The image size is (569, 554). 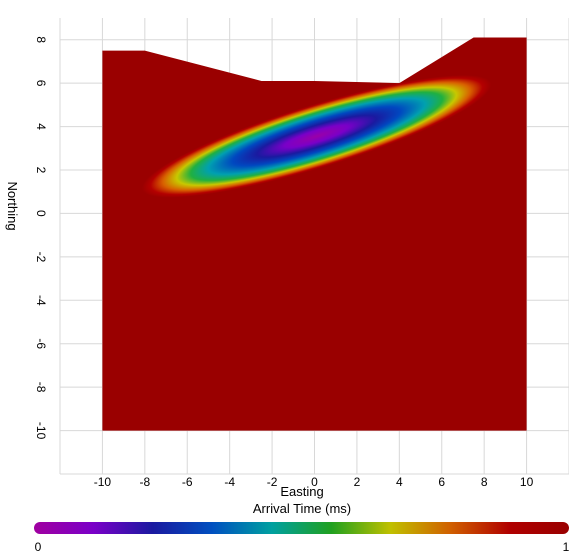 I want to click on x-tick-label: -6, so click(x=187, y=482).